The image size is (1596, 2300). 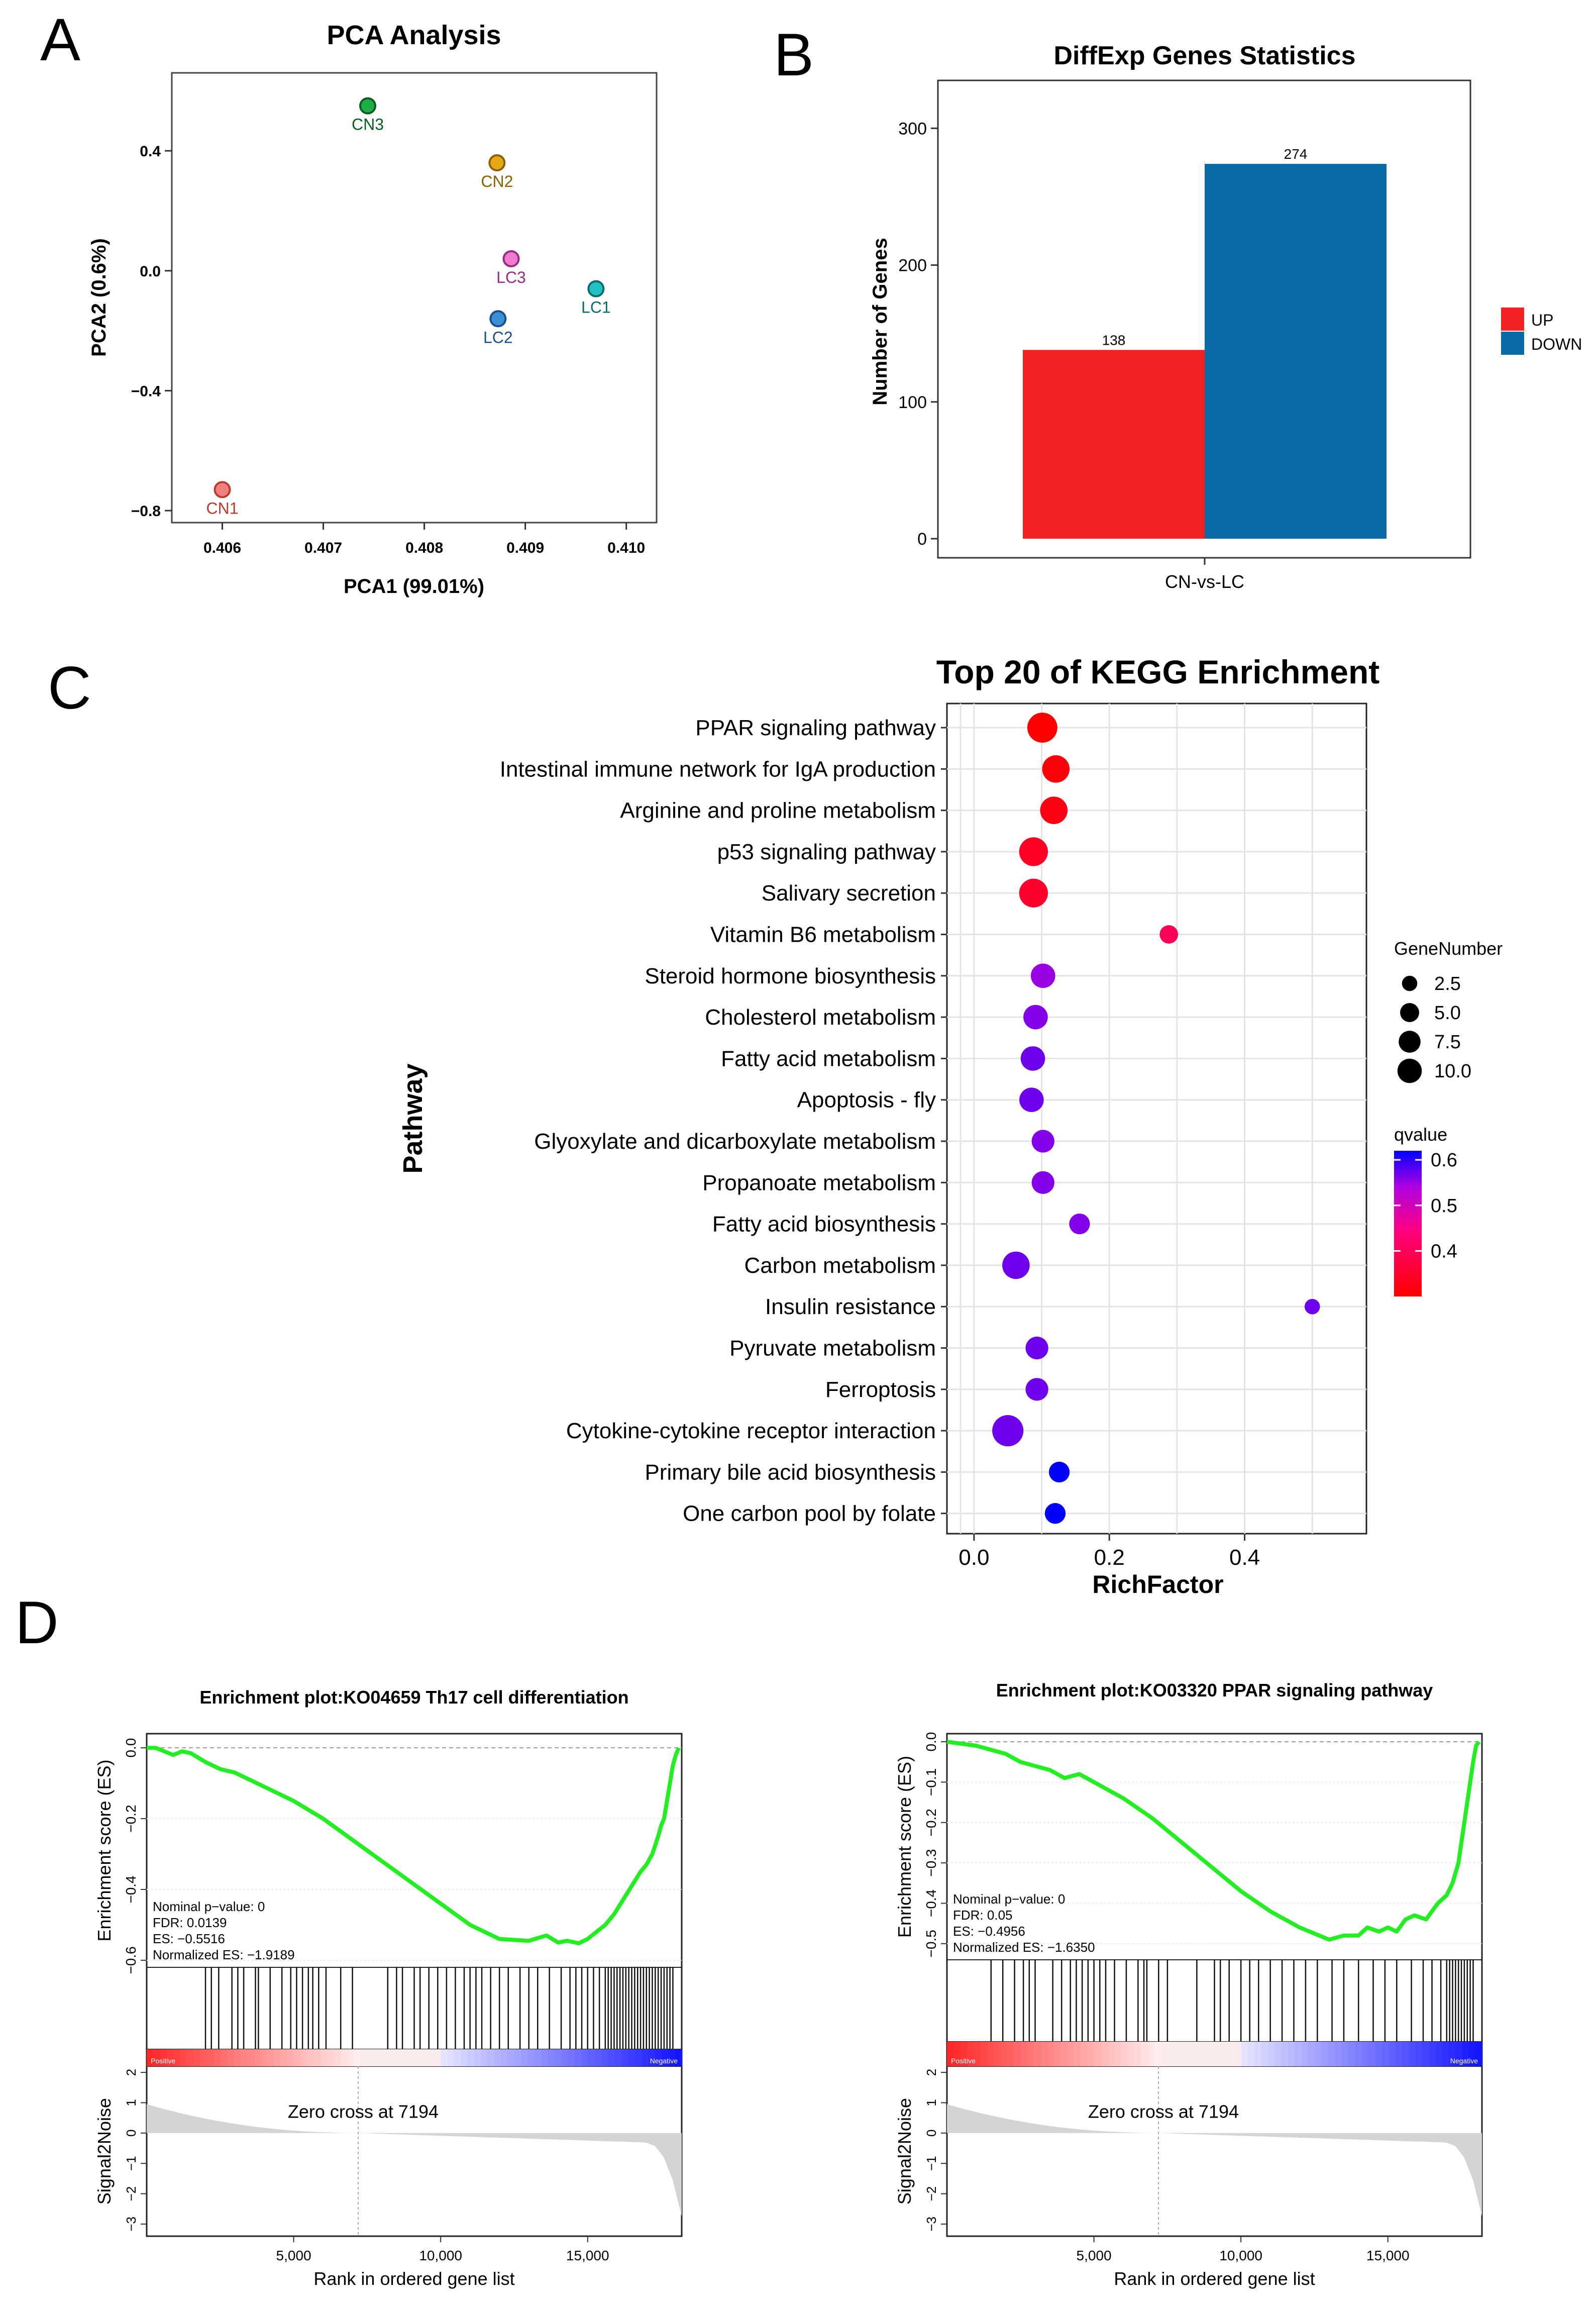 What do you see at coordinates (222, 508) in the screenshot?
I see `pca-point-label: CN1` at bounding box center [222, 508].